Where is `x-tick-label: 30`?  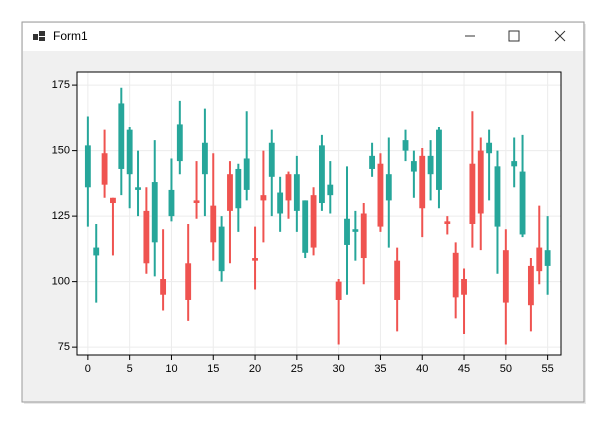
x-tick-label: 30 is located at coordinates (339, 369).